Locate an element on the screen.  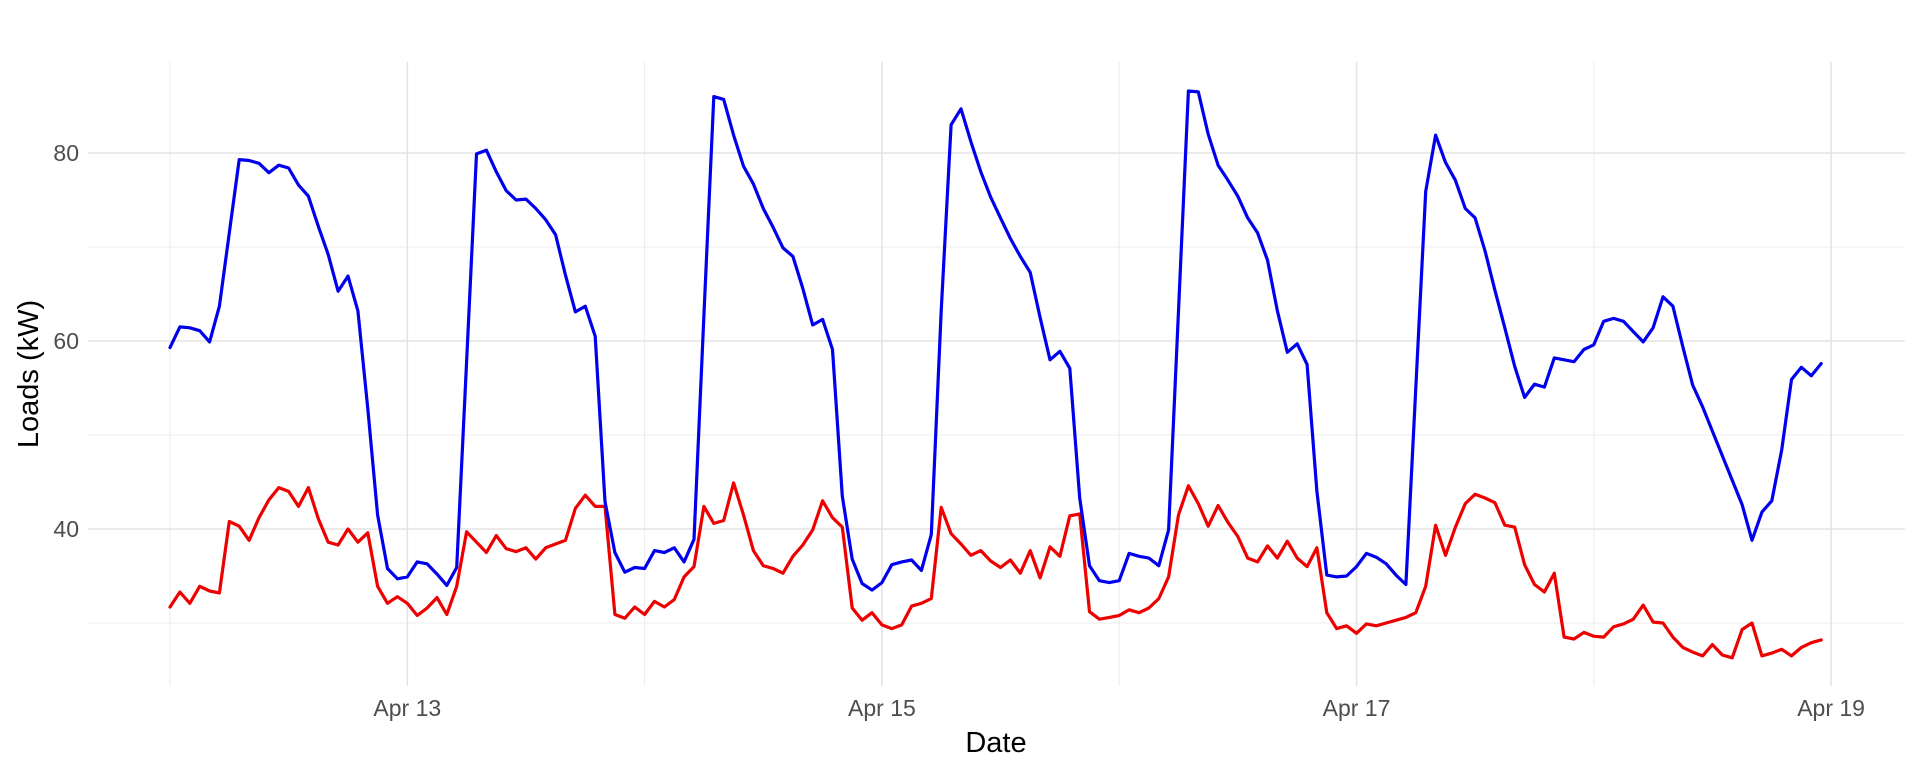
y-axis-tick-labels: 40 60 80 is located at coordinates (66, 341).